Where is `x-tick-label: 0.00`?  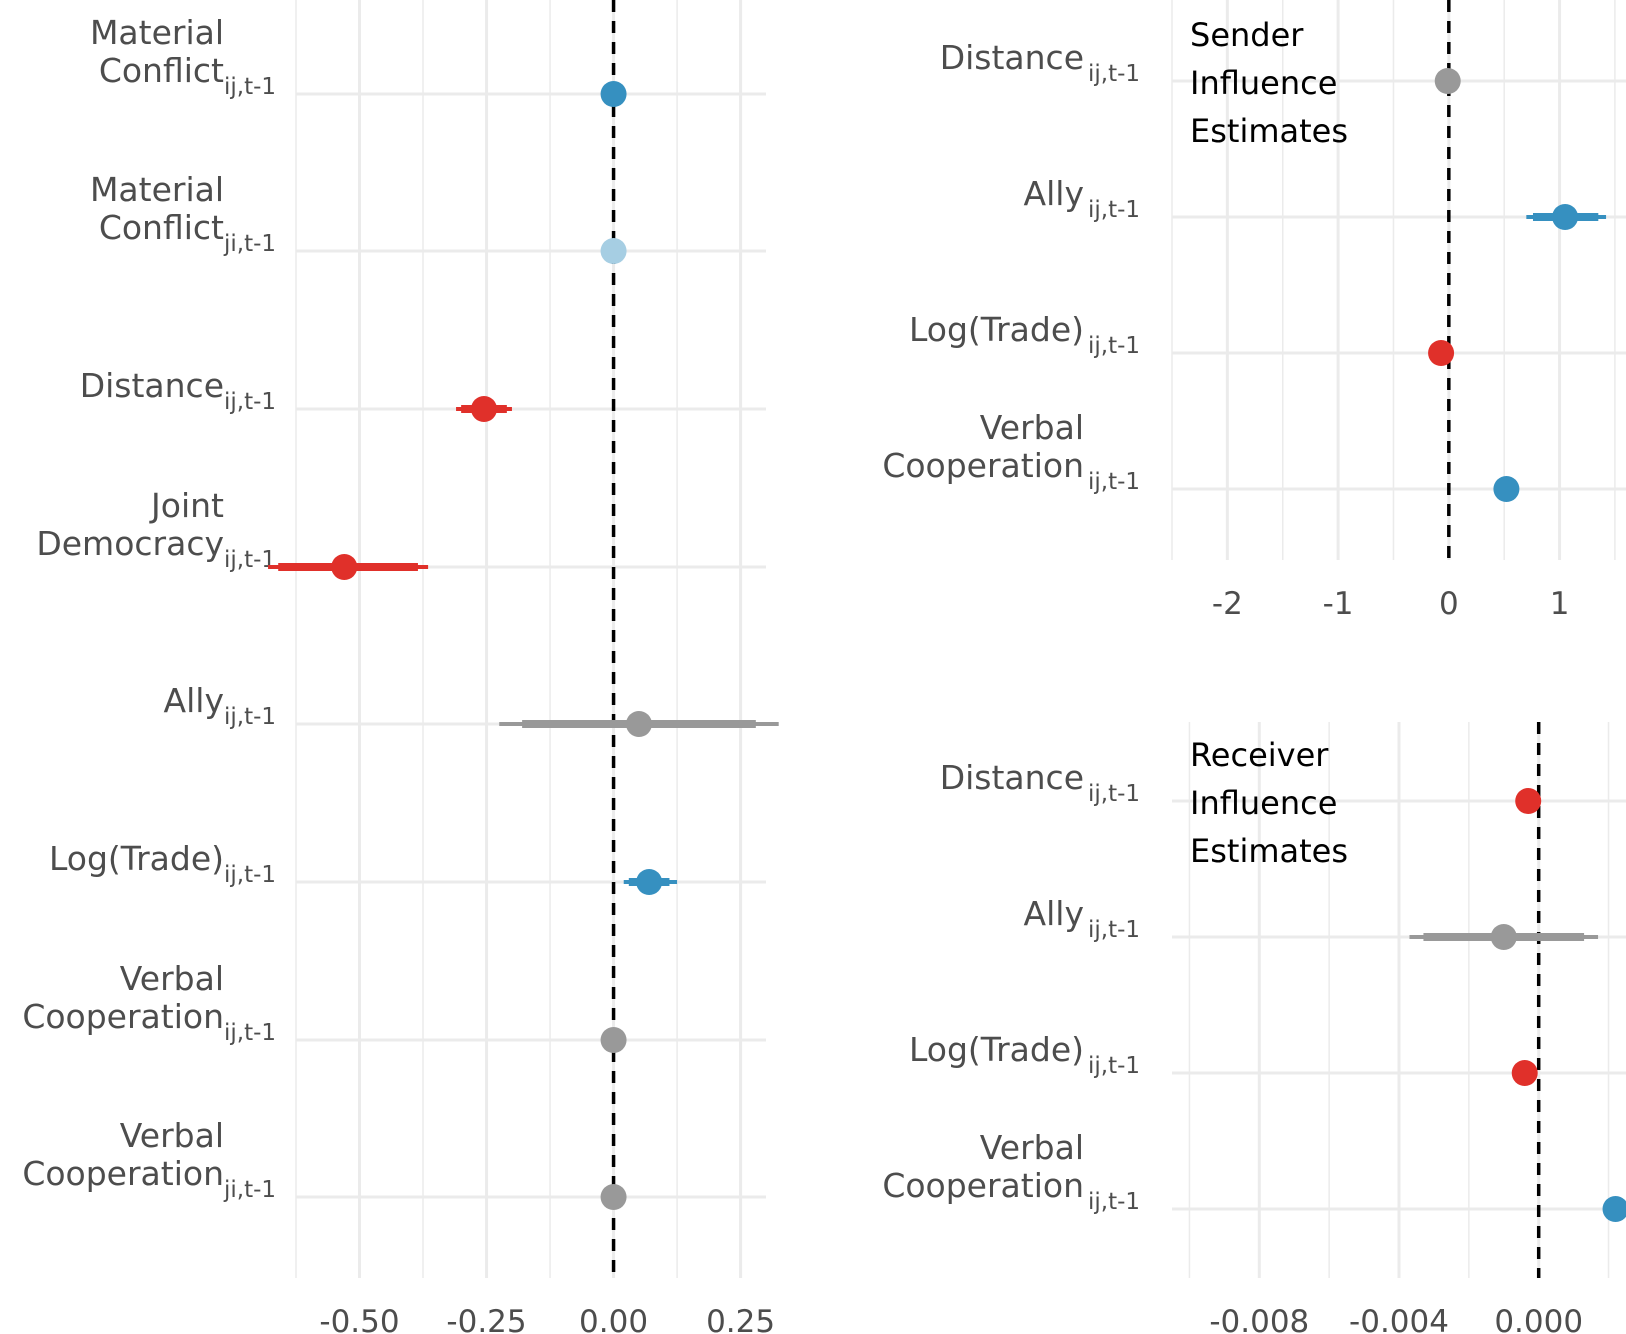
x-tick-label: 0.00 is located at coordinates (613, 1319).